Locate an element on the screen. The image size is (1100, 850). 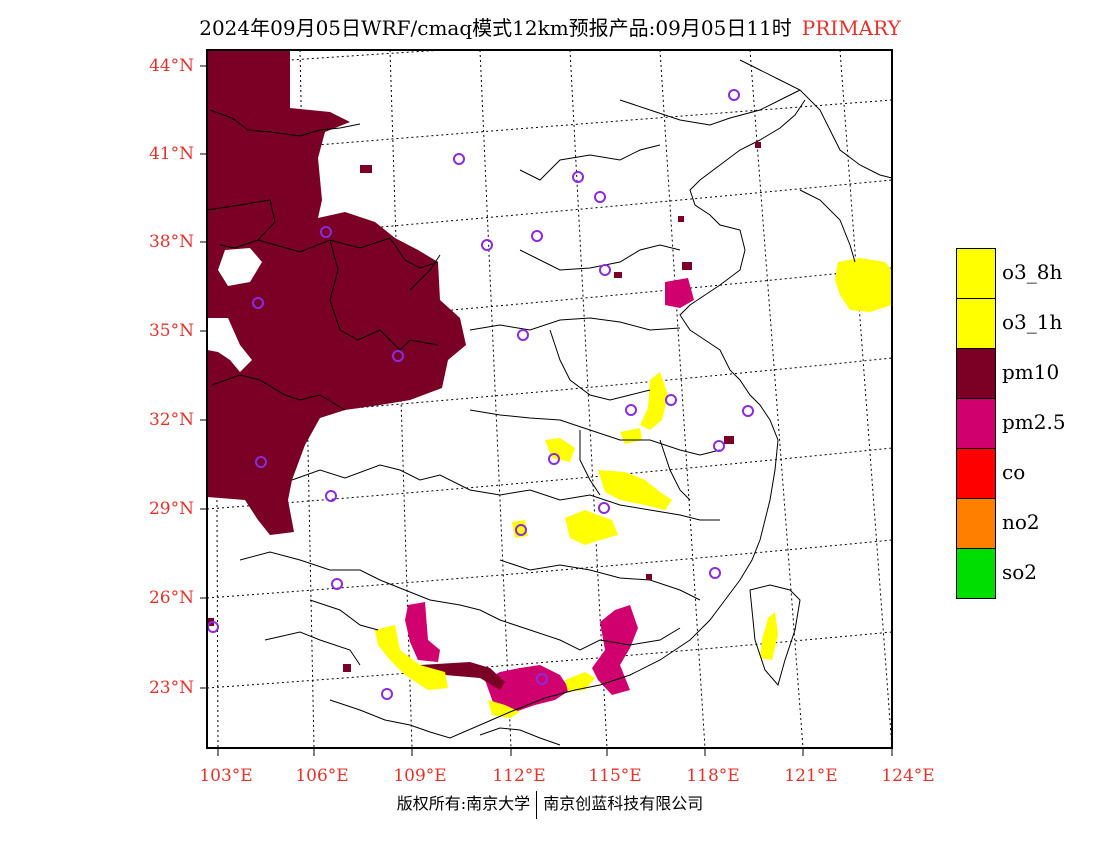
lat-label-23n: 23°N is located at coordinates (171, 688).